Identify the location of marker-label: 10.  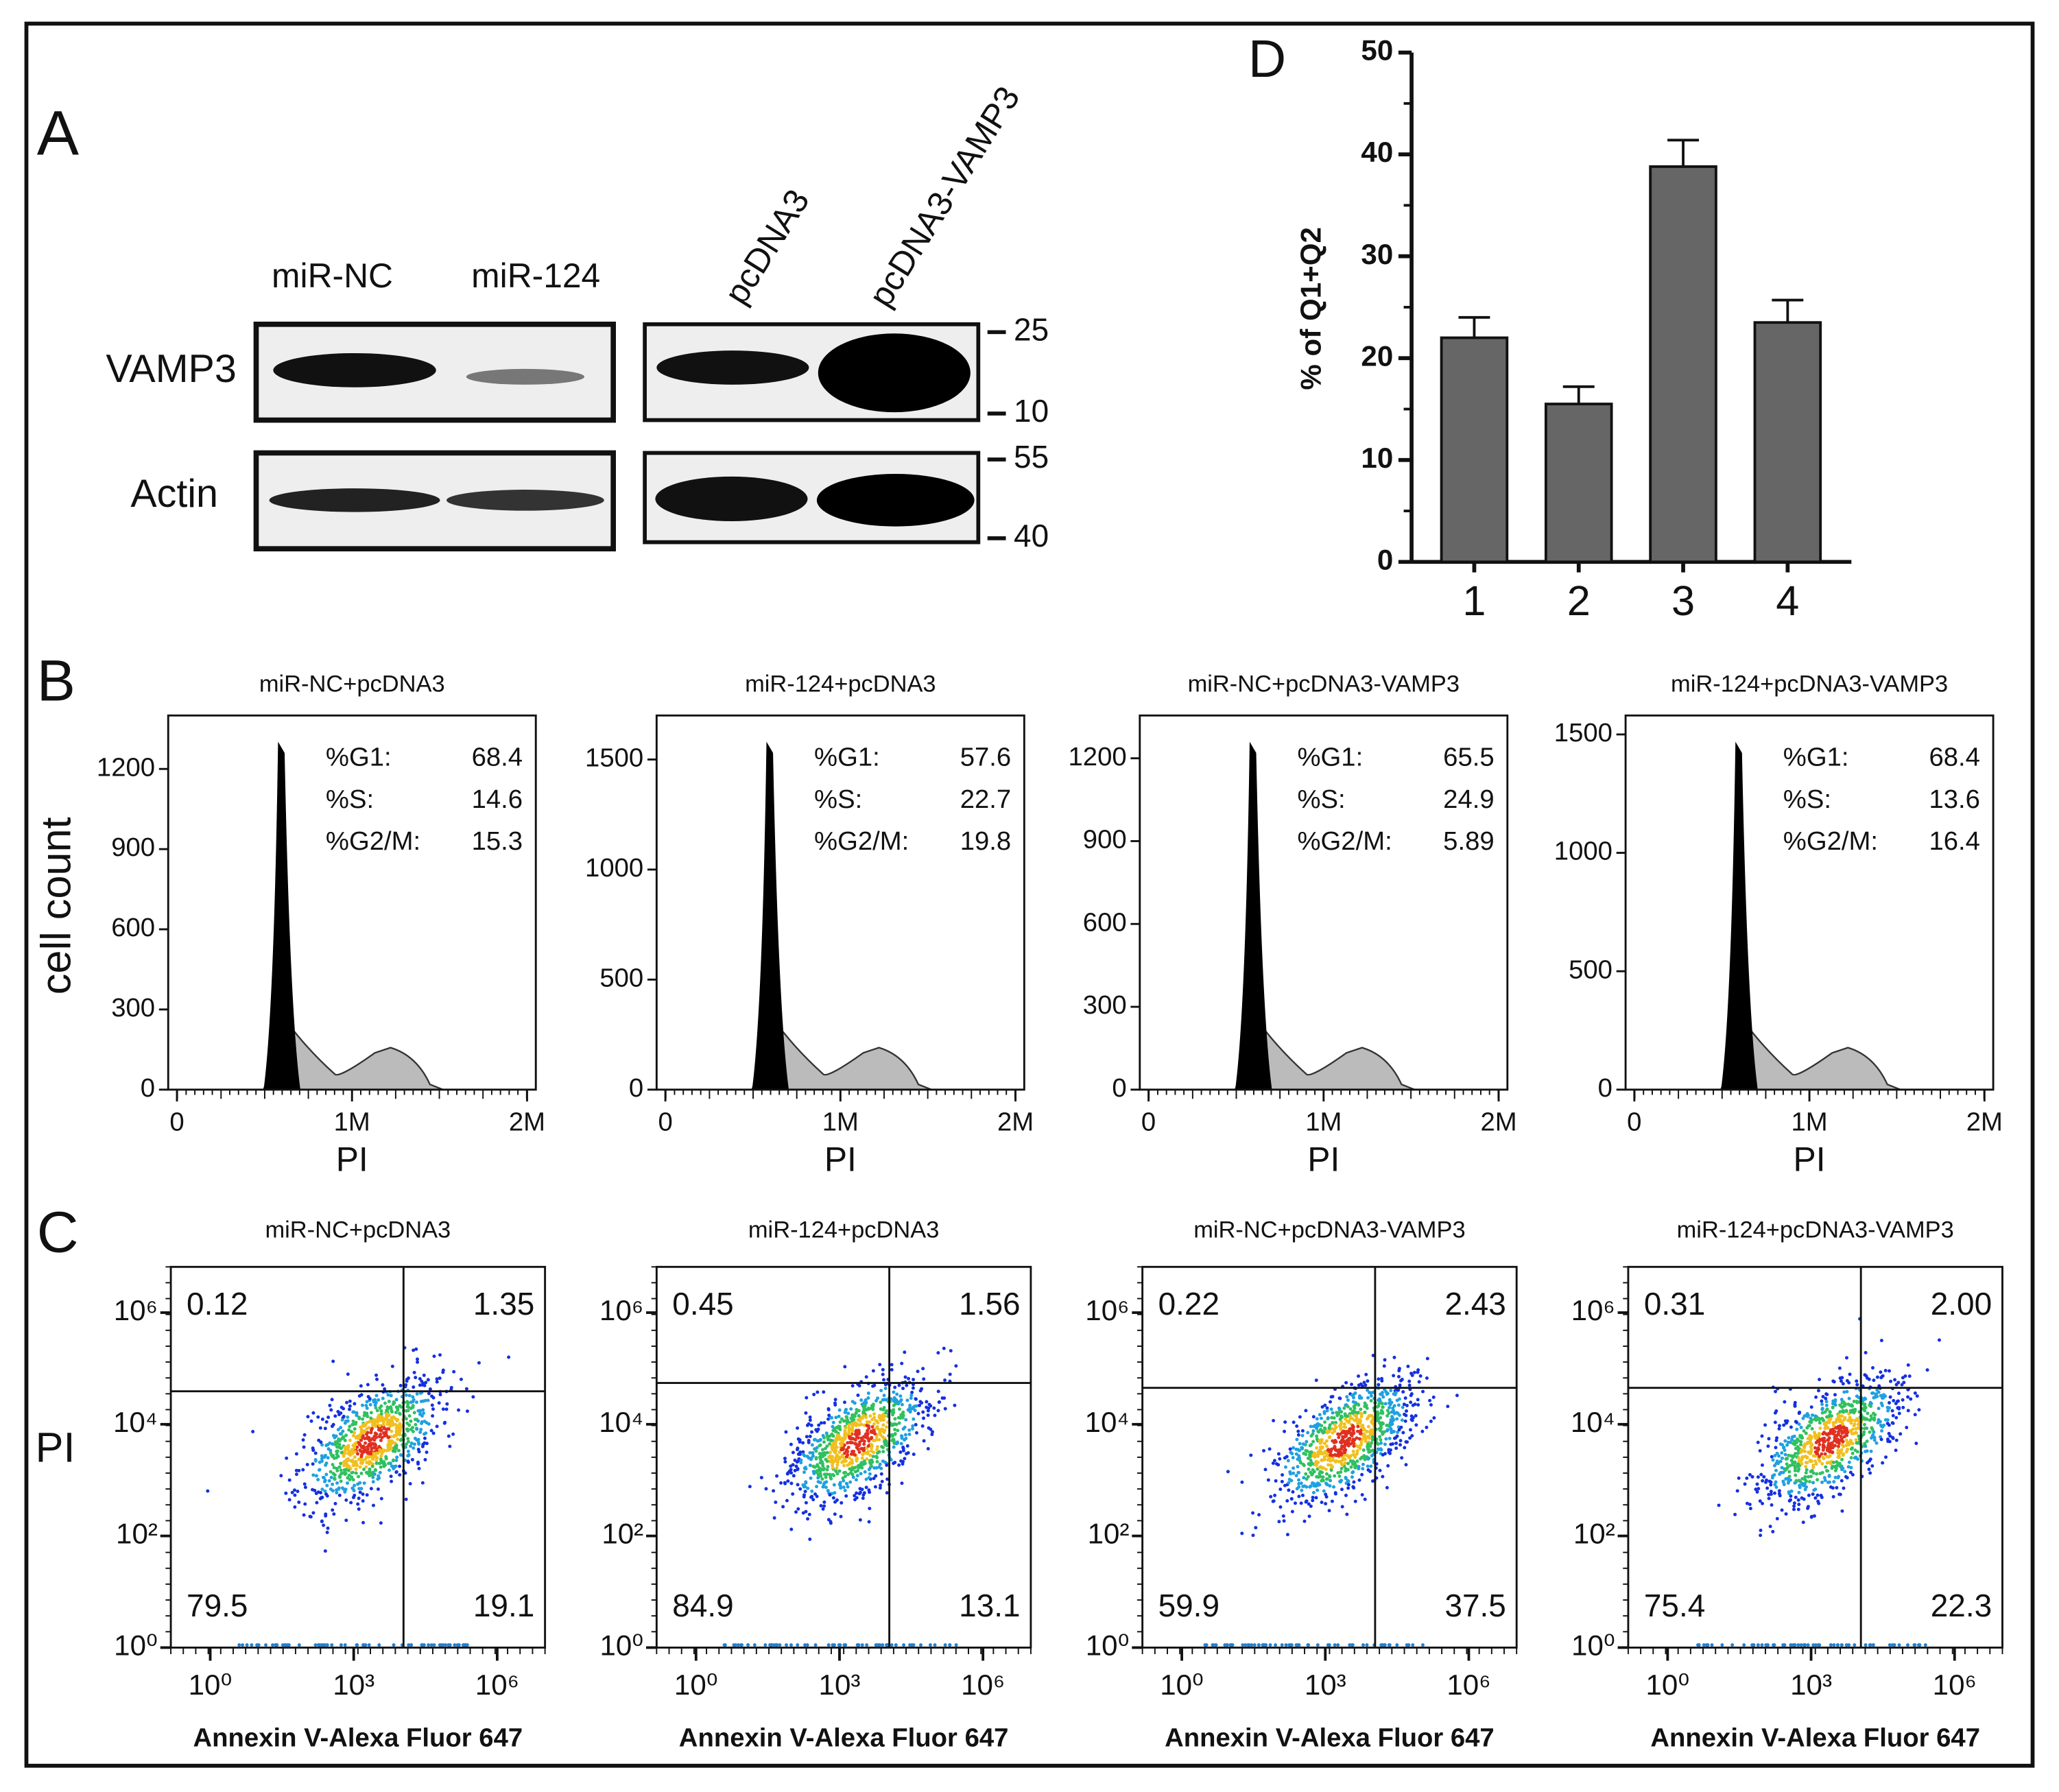
(1031, 411).